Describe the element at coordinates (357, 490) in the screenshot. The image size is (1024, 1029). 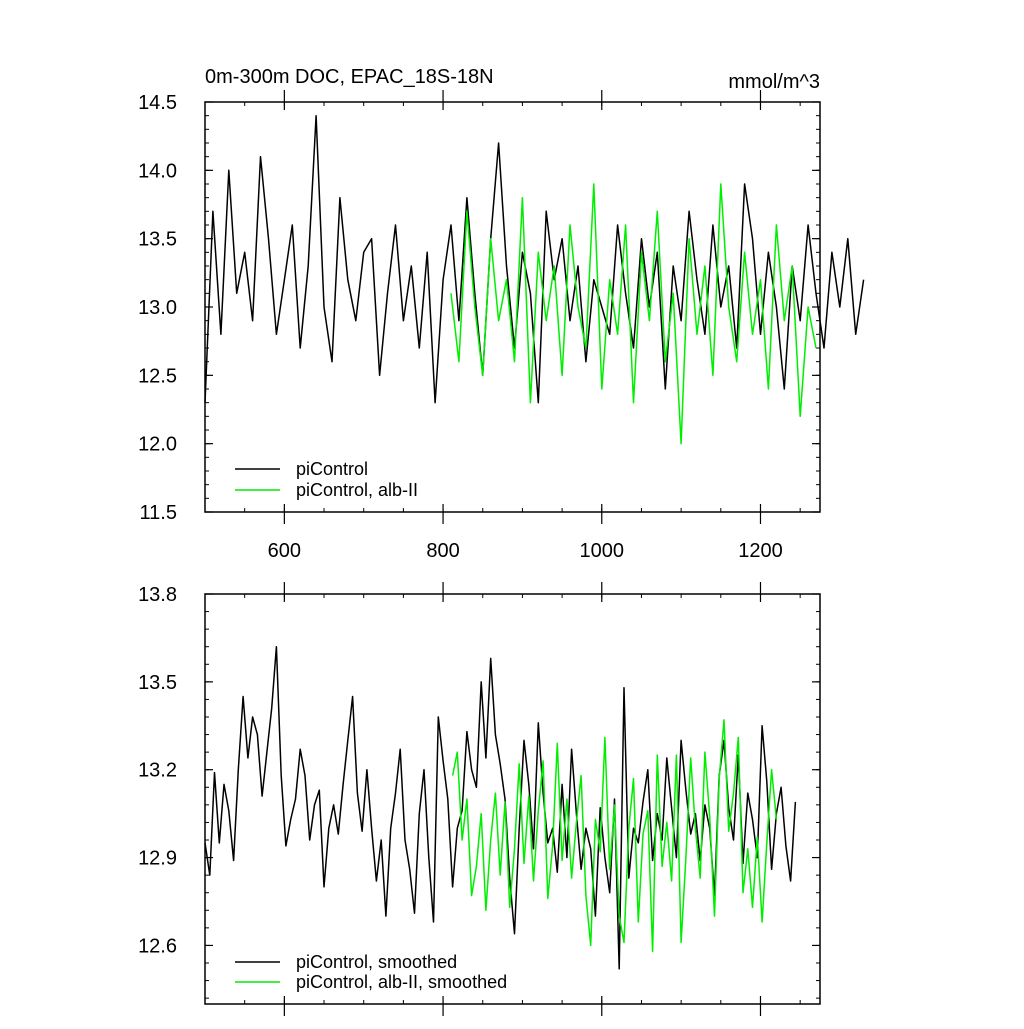
I see `legend-label-alb-ii: piControl, alb-II` at that location.